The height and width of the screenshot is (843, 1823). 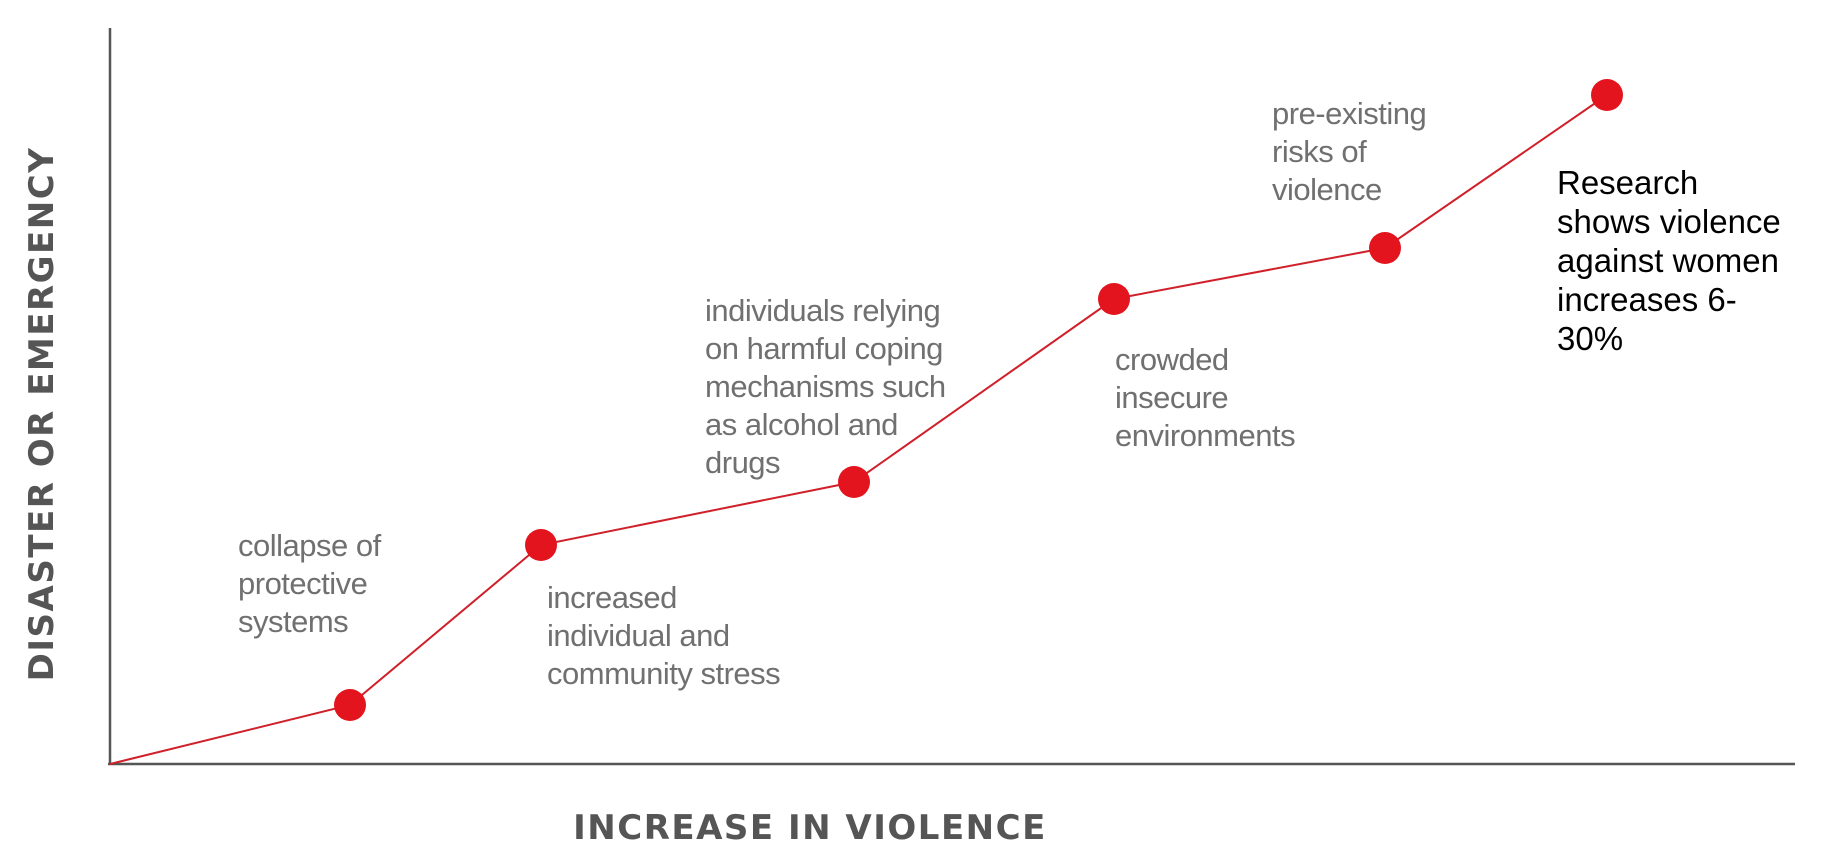 I want to click on milestone-label-line: community stress, so click(x=663, y=673).